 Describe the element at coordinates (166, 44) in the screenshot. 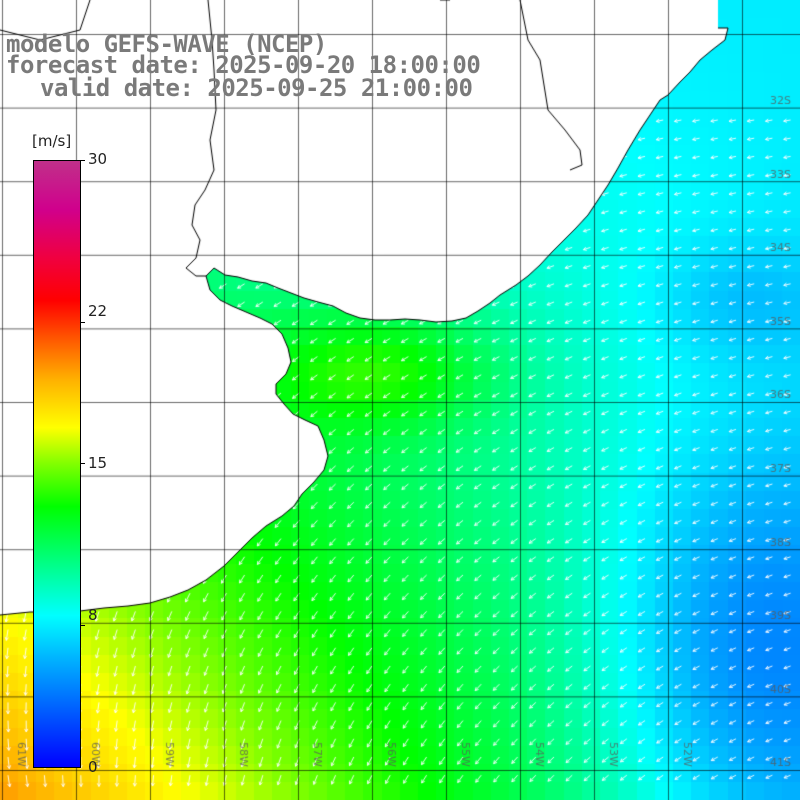

I see `model-title: modelo GEFS-WAVE (NCEP)` at that location.